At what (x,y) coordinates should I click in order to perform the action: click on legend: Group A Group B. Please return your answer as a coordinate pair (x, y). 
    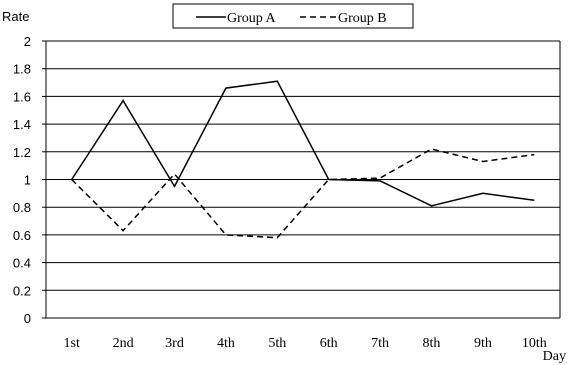
    Looking at the image, I should click on (293, 16).